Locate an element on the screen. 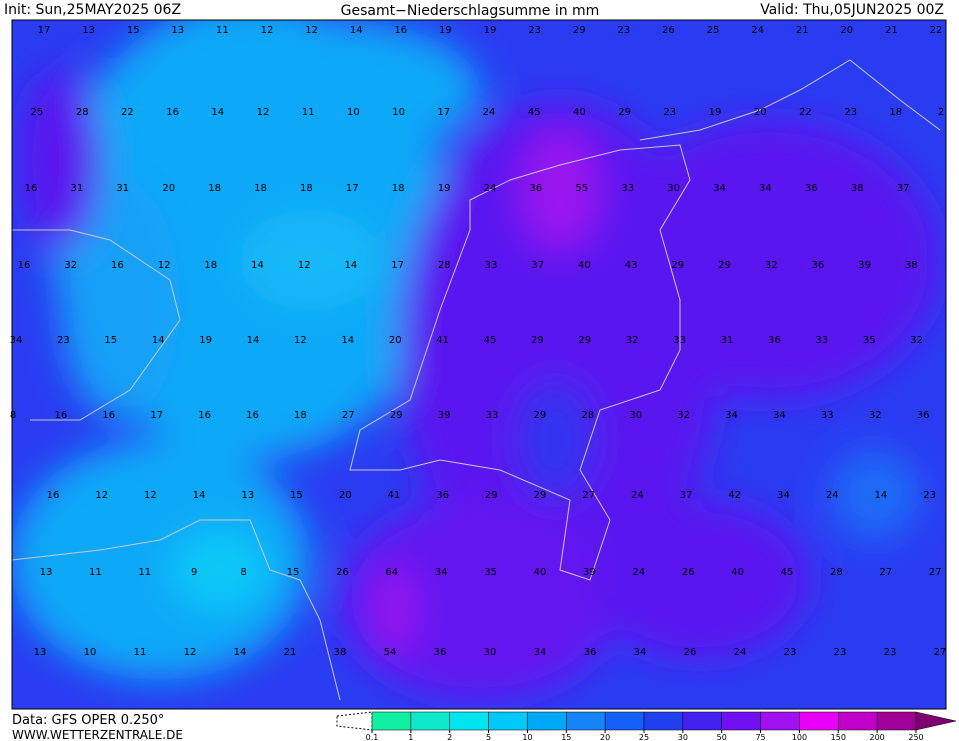  precip-label: 39 is located at coordinates (864, 265).